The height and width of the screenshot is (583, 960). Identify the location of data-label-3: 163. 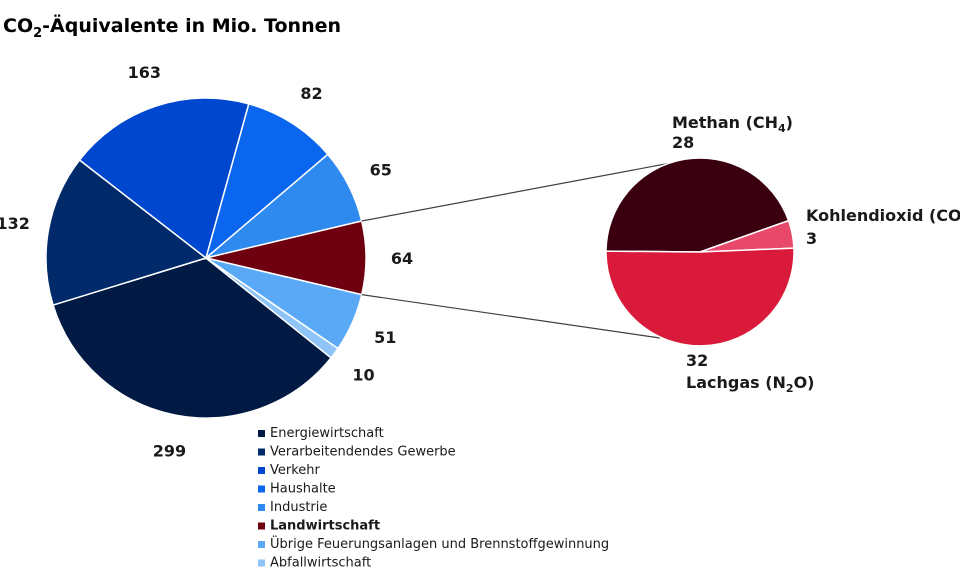
(144, 72).